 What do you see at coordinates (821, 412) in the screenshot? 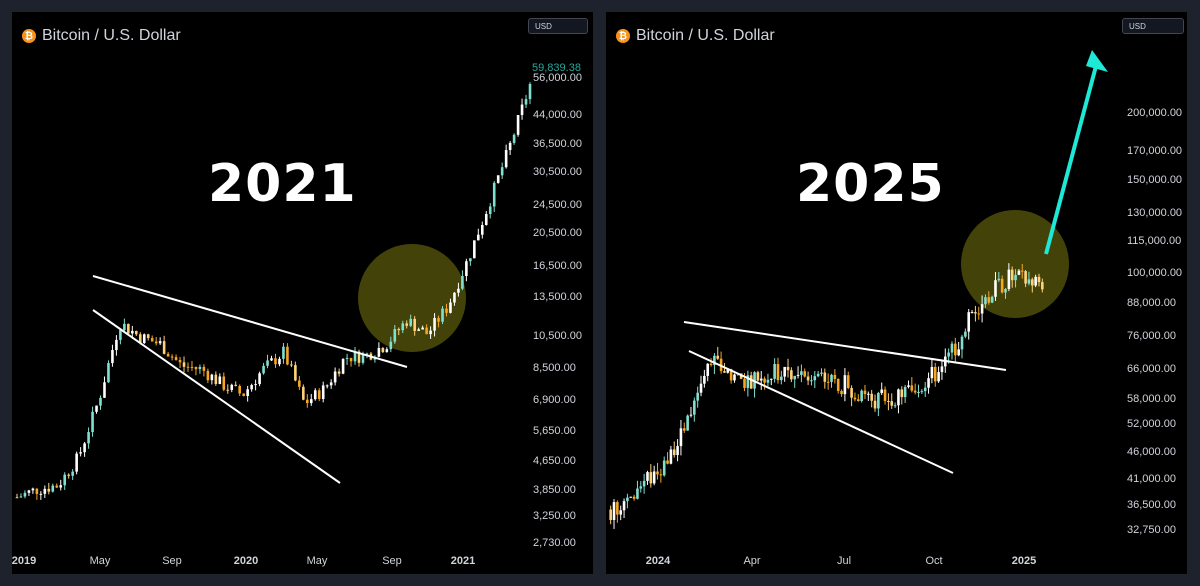
I see `wedge-lower-line` at bounding box center [821, 412].